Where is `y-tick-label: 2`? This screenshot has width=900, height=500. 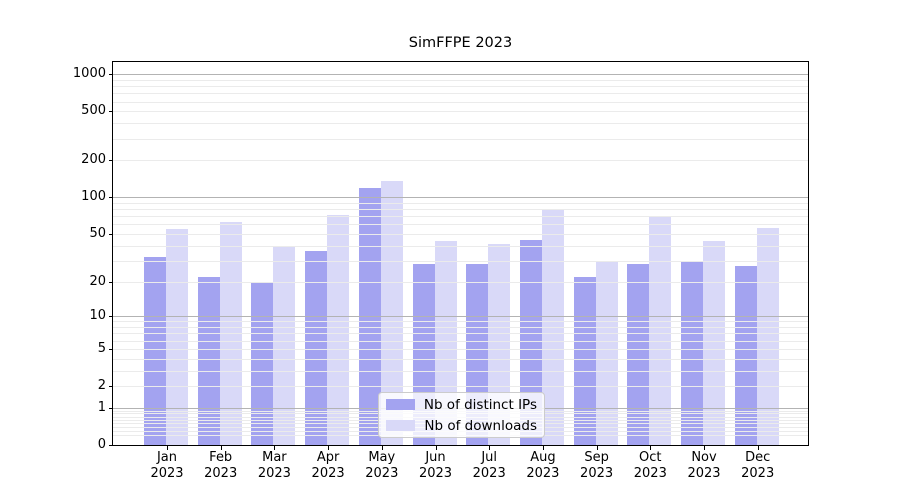 y-tick-label: 2 is located at coordinates (101, 386).